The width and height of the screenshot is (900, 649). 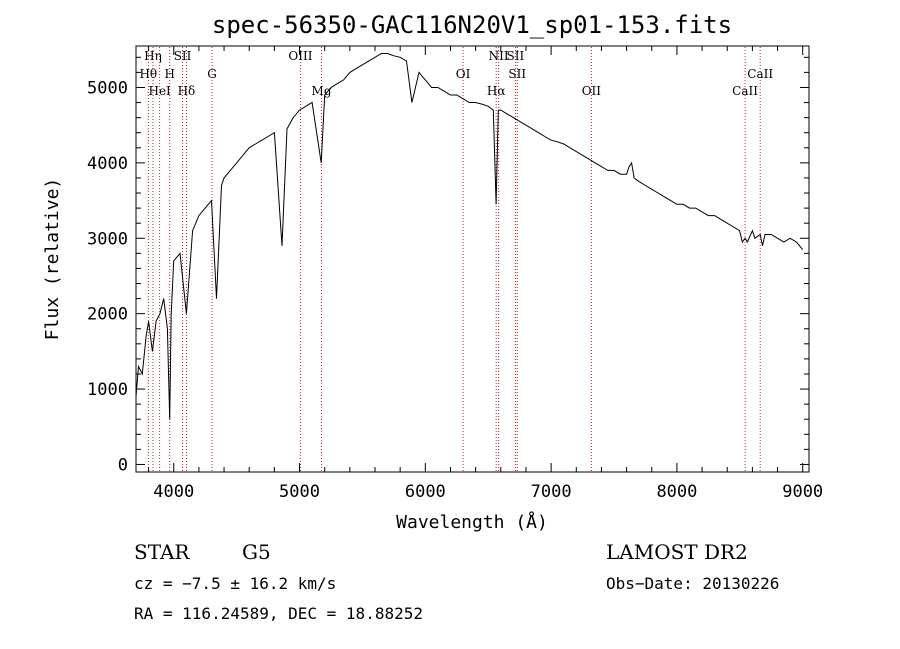 I want to click on line-label: Hη, so click(x=153, y=56).